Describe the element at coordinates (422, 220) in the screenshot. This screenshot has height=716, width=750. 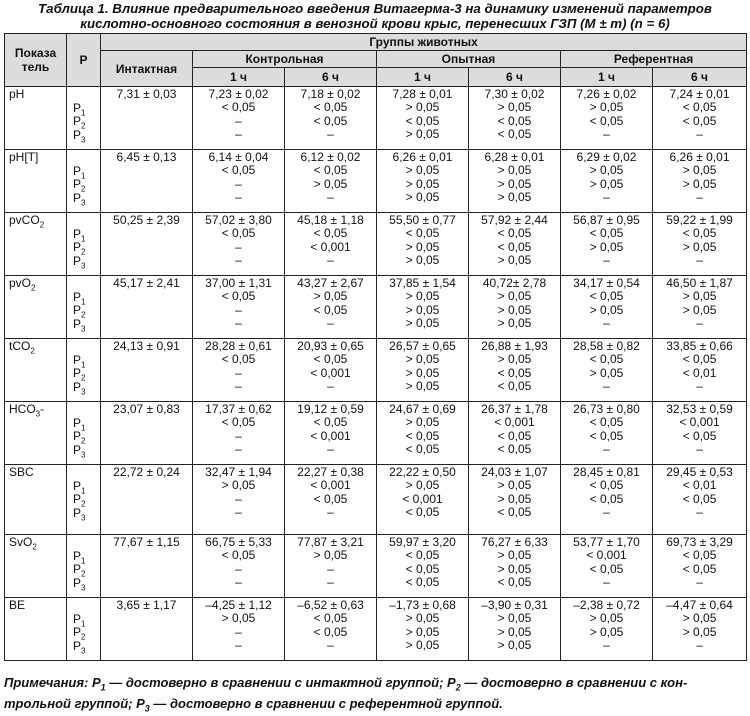
I see `cell-line: 55,50 ± 0,77` at that location.